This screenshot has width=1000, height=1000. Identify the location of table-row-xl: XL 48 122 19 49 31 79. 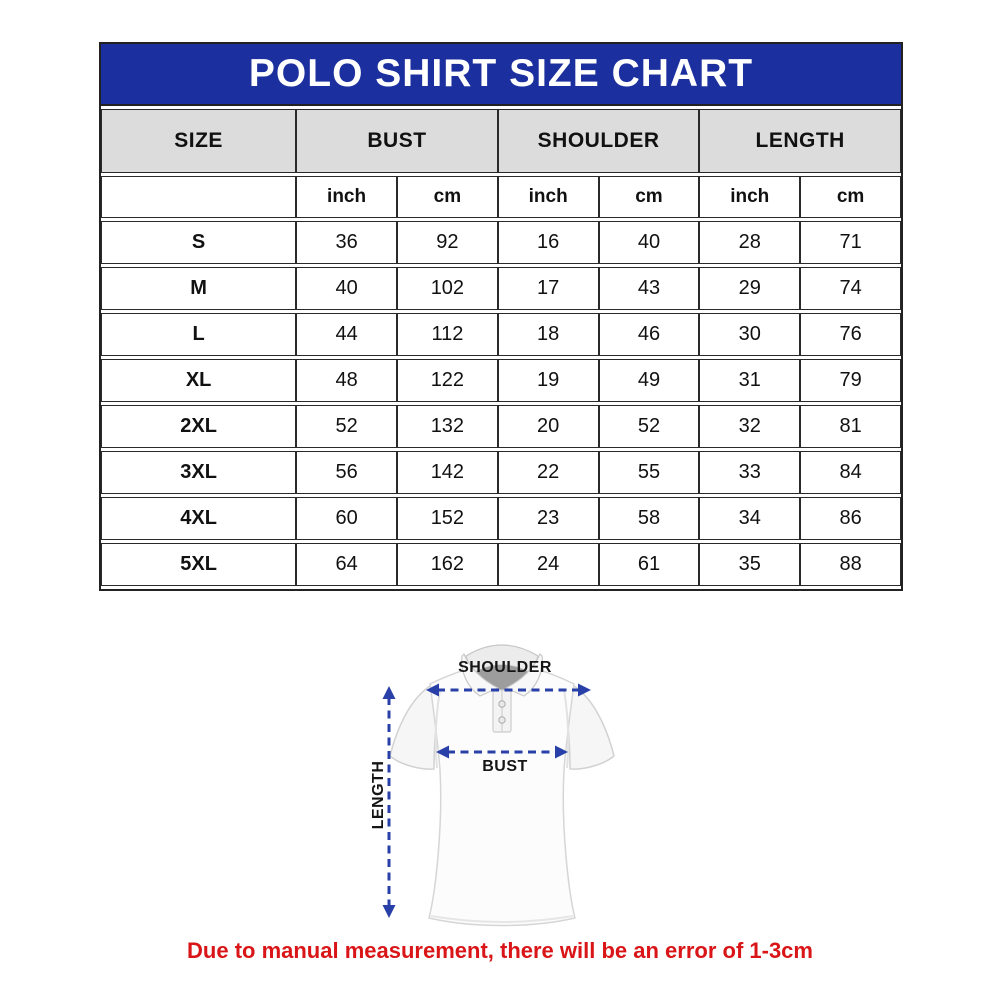
(501, 380).